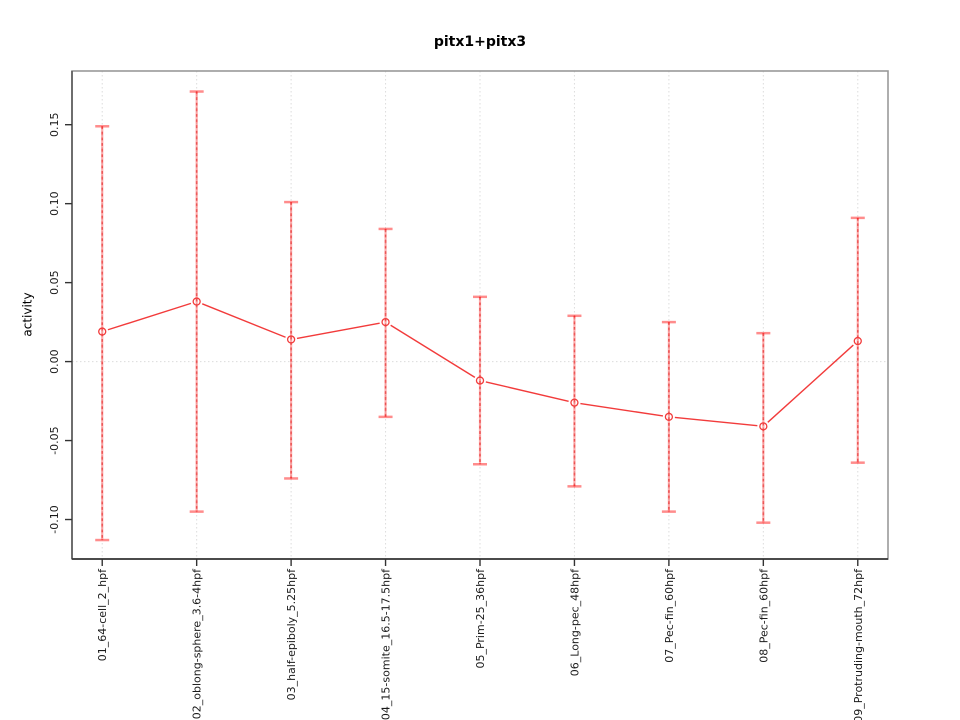 The image size is (960, 720). What do you see at coordinates (54, 203) in the screenshot?
I see `y-tick-label: 0.10` at bounding box center [54, 203].